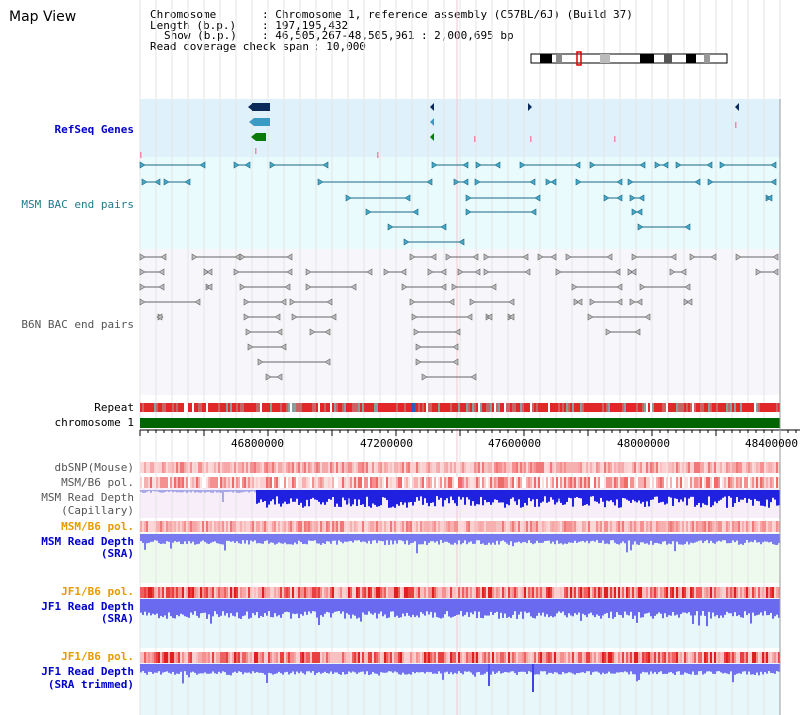  I want to click on track-label-msm-bac: MSM BAC end pairs, so click(77, 204).